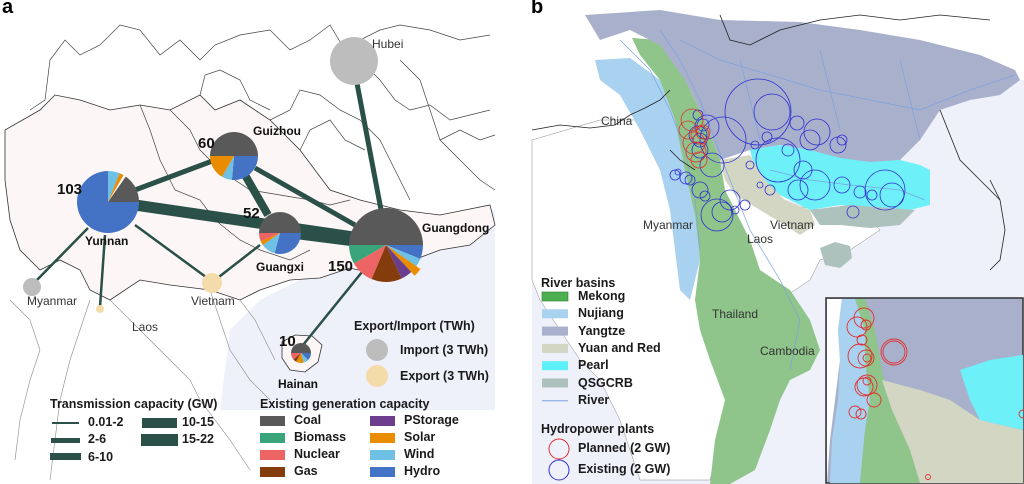  Describe the element at coordinates (52, 301) in the screenshot. I see `label-myanmar: Myanmar` at that location.